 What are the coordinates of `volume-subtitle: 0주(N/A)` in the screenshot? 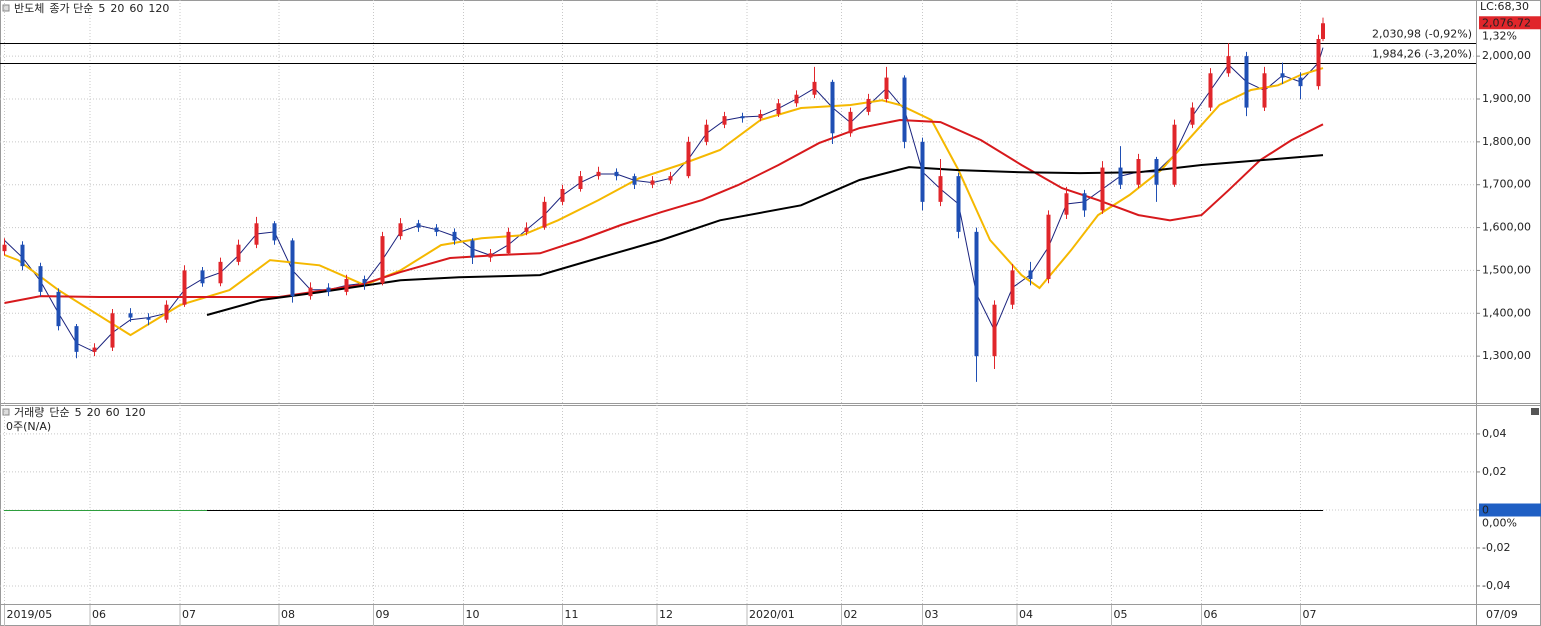 It's located at (28, 426).